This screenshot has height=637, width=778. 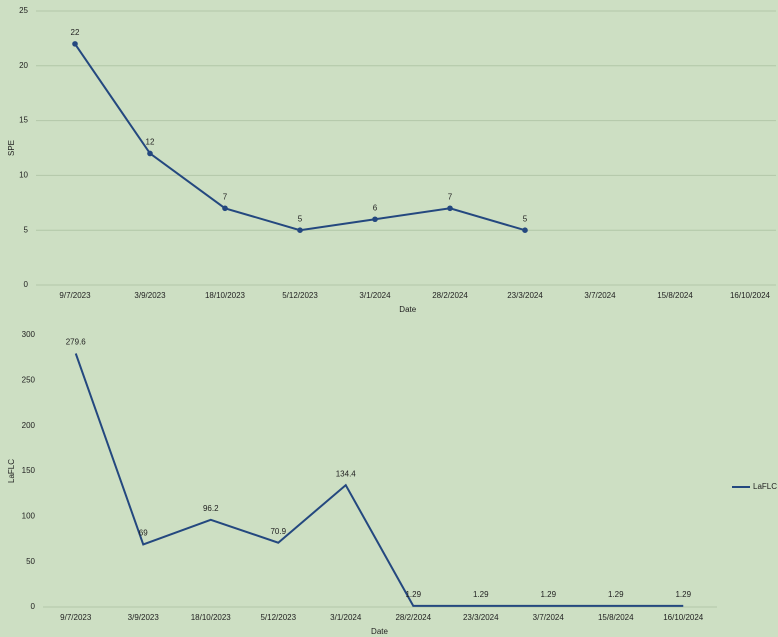 I want to click on data-label: 69, so click(x=143, y=533).